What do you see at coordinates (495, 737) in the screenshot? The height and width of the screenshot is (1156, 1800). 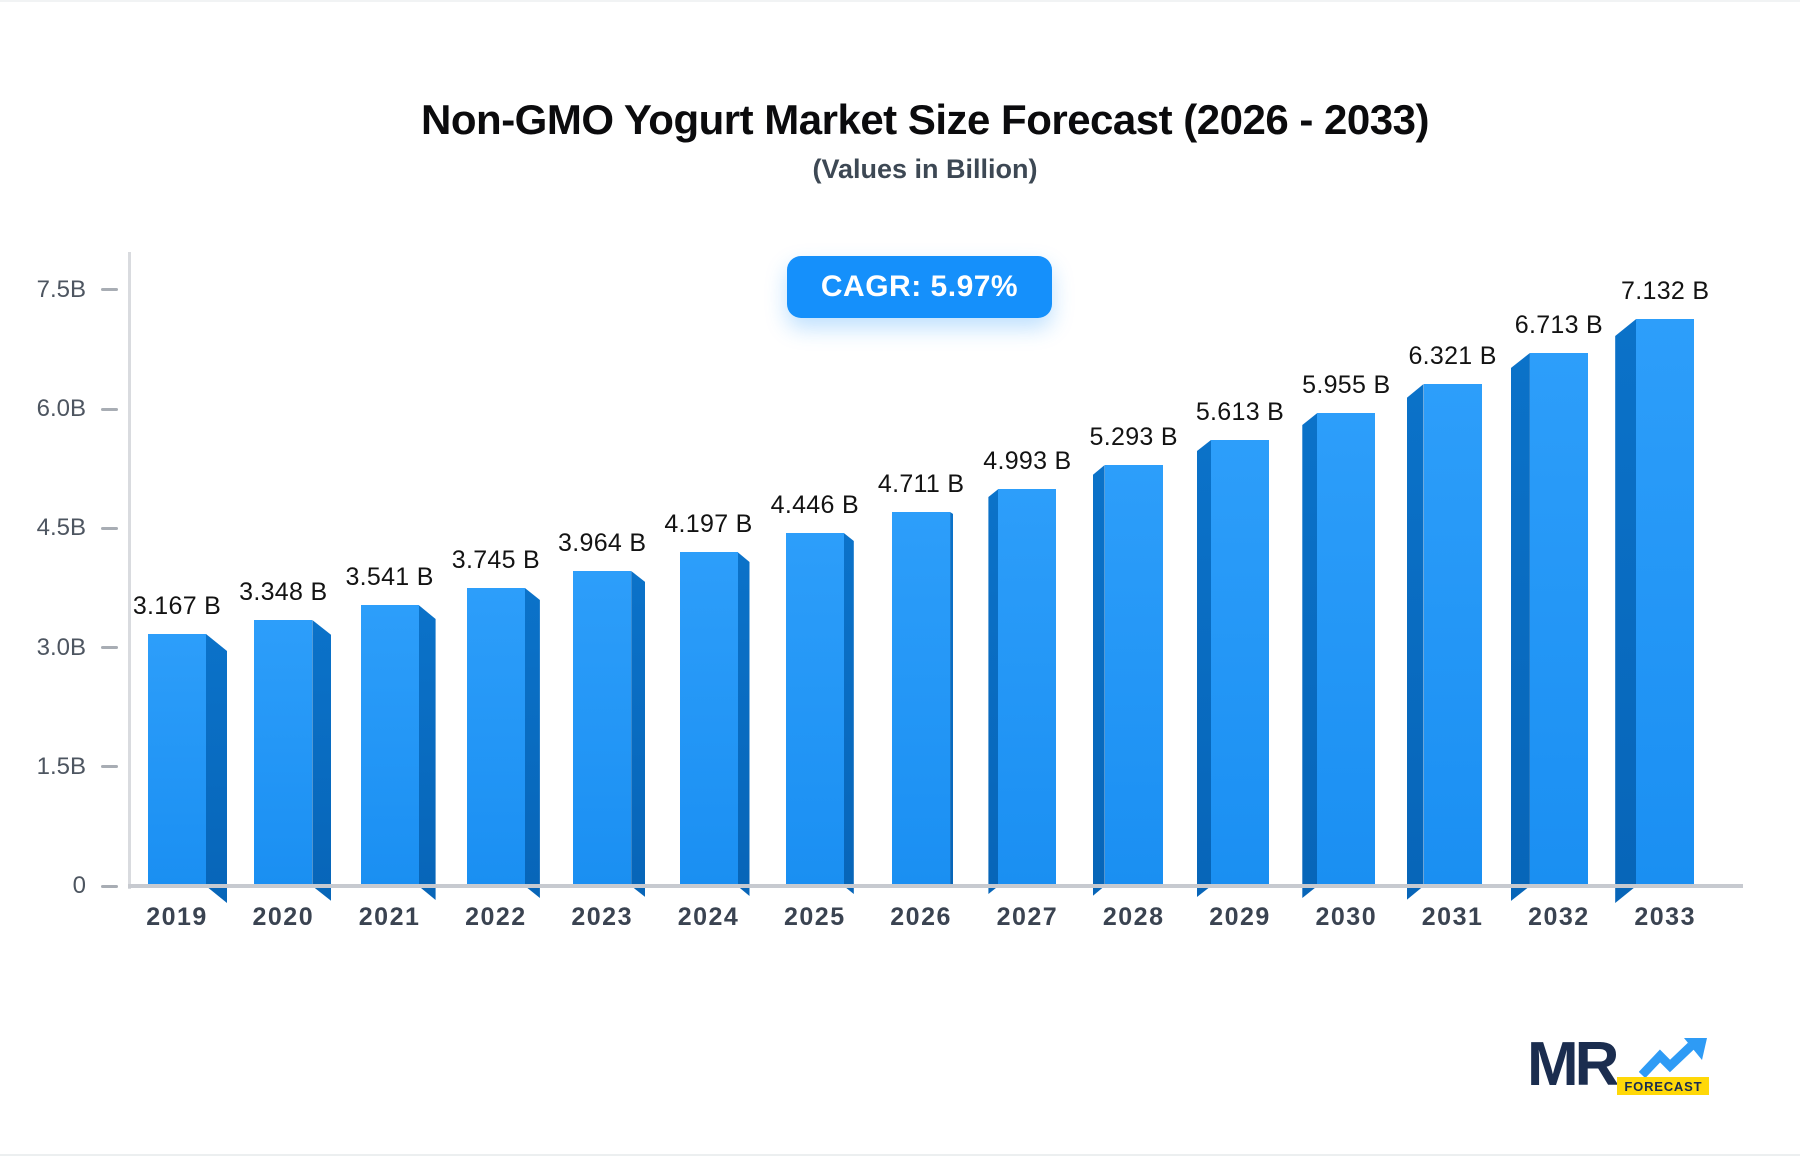 I see `bar-2022` at bounding box center [495, 737].